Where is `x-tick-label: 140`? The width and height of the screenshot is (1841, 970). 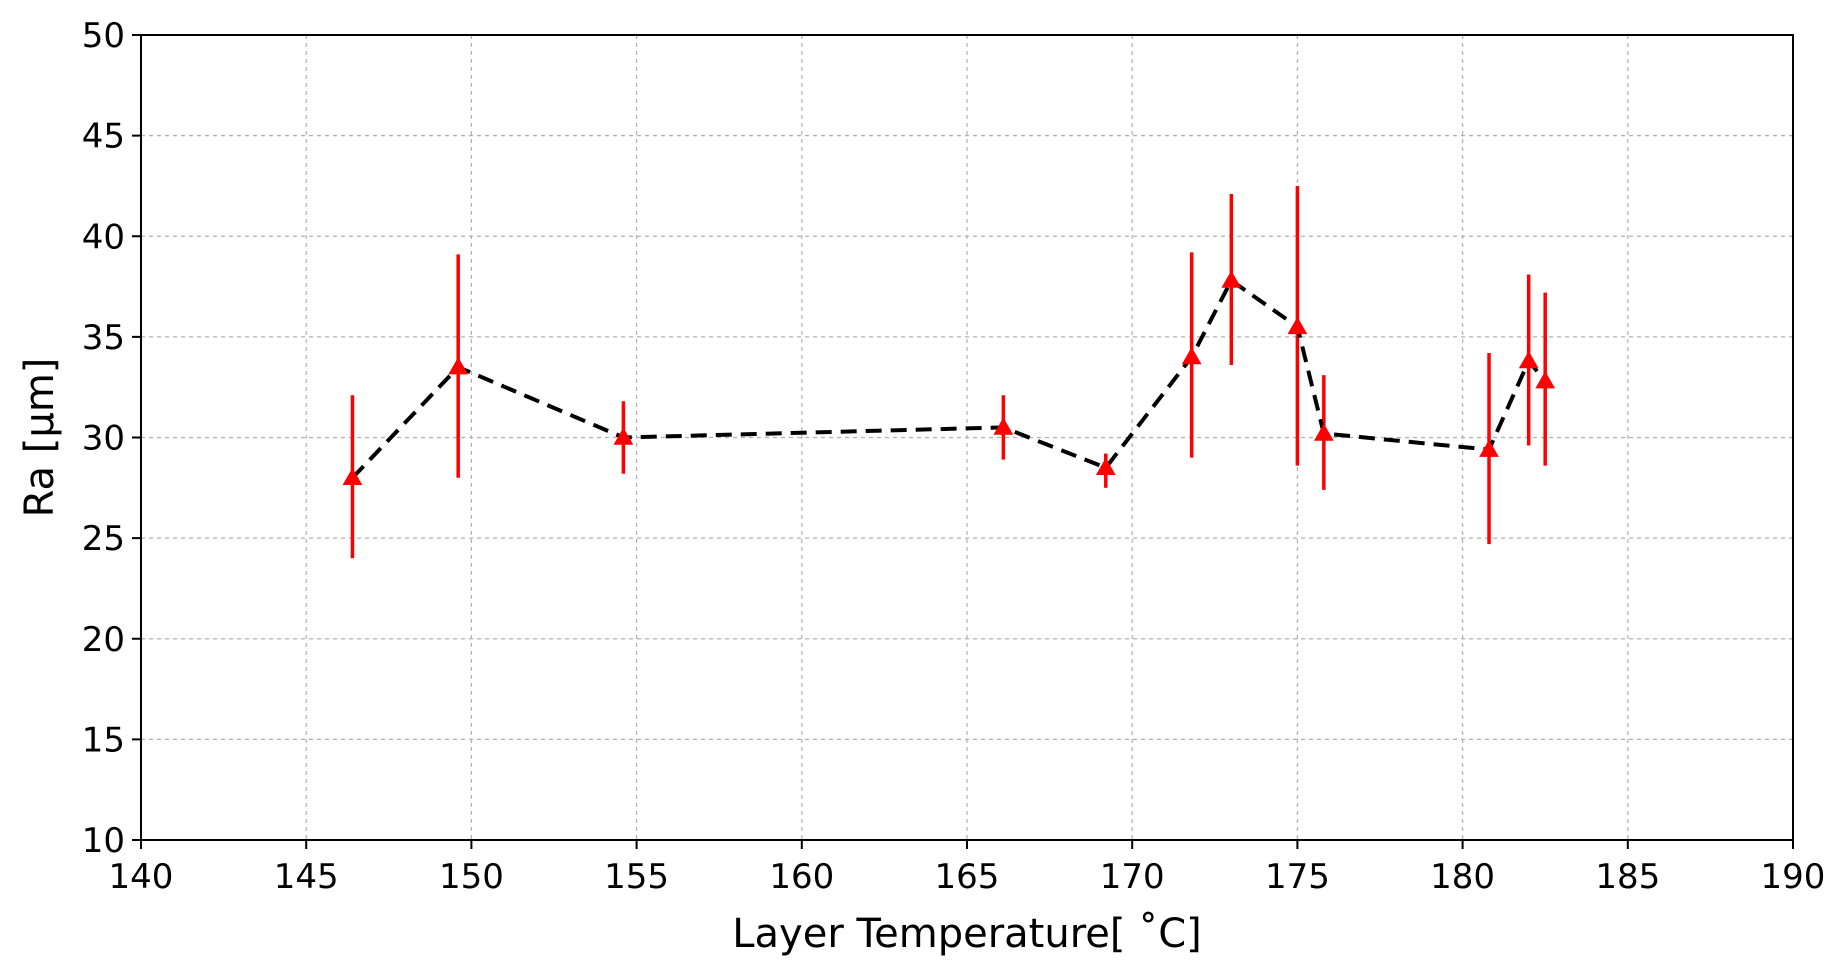 x-tick-label: 140 is located at coordinates (141, 877).